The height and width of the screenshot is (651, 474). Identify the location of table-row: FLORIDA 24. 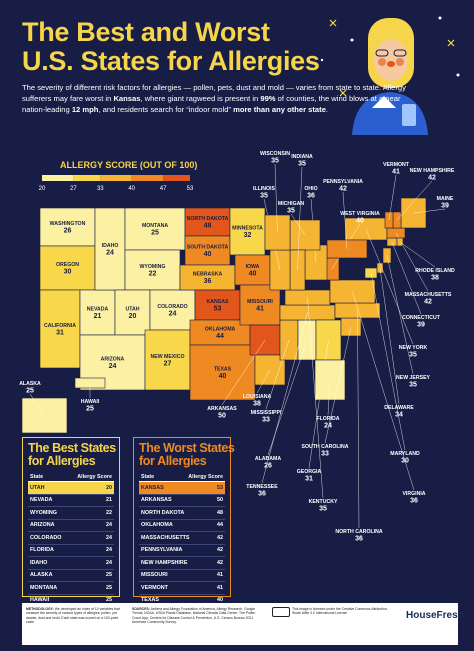
(71, 551).